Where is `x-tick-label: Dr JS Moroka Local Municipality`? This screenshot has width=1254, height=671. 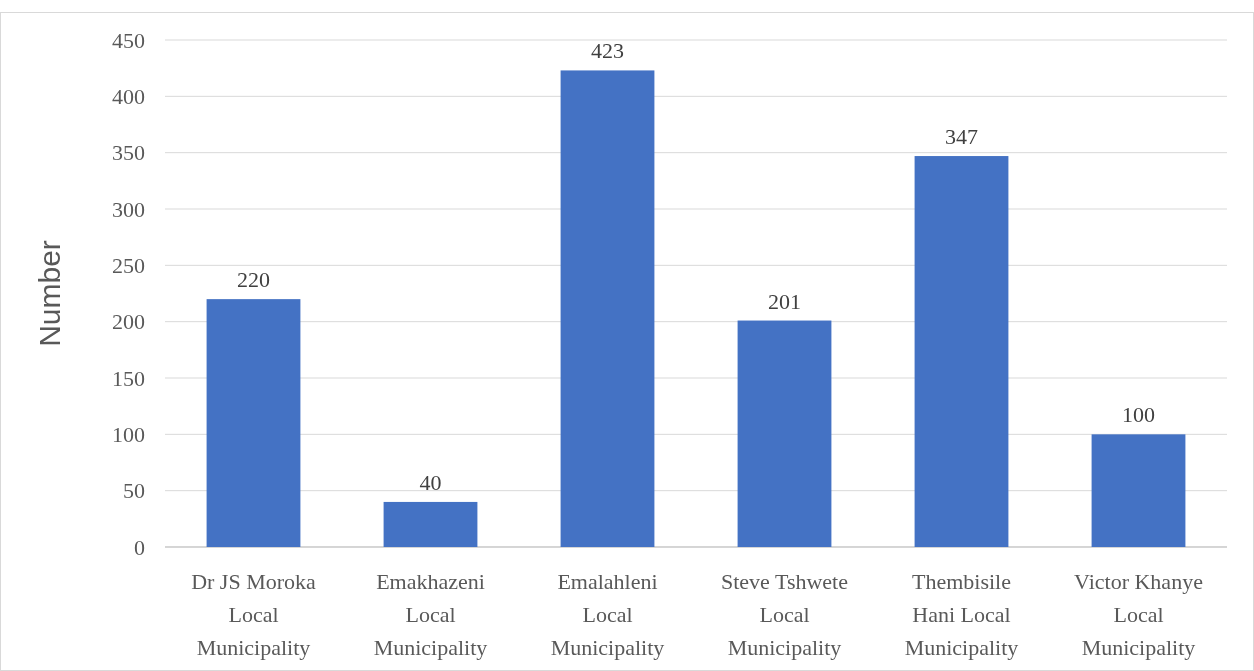 x-tick-label: Dr JS Moroka Local Municipality is located at coordinates (254, 614).